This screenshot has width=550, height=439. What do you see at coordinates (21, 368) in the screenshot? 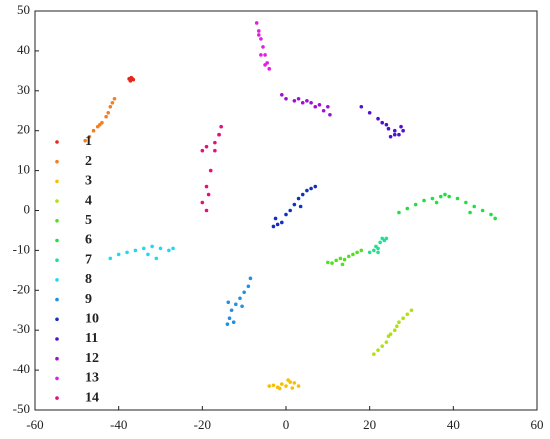
I see `y-tick-label: -40` at bounding box center [21, 368].